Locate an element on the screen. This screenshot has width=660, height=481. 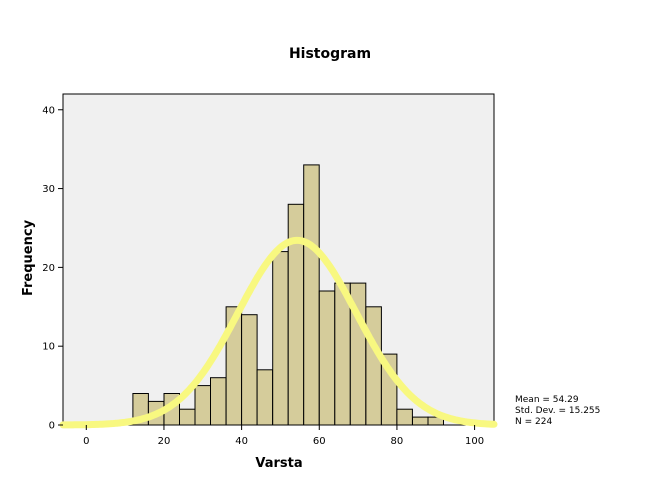
stats-box: Mean = 54.29 Std. Dev. = 15.255 N = 224 is located at coordinates (557, 411).